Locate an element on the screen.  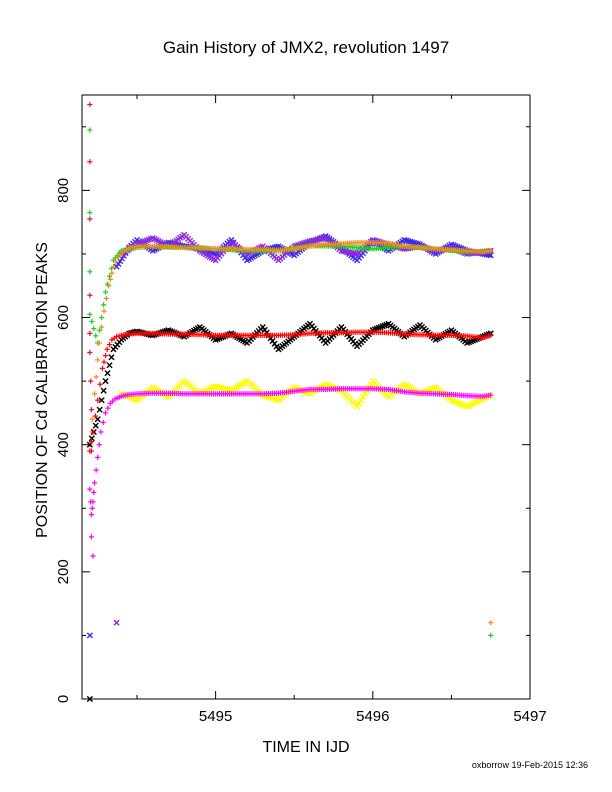
chart-title: Gain History of JMX2, revolution 1497 is located at coordinates (306, 47).